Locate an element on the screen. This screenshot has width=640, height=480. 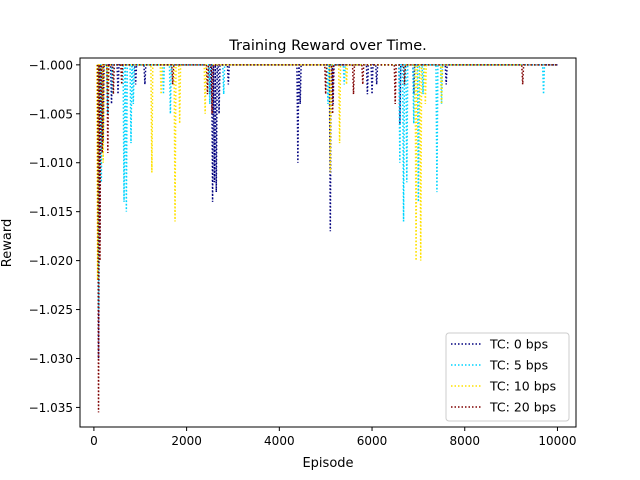
x-axis: 0 2000 4000 6000 8000 10000 is located at coordinates (333, 437).